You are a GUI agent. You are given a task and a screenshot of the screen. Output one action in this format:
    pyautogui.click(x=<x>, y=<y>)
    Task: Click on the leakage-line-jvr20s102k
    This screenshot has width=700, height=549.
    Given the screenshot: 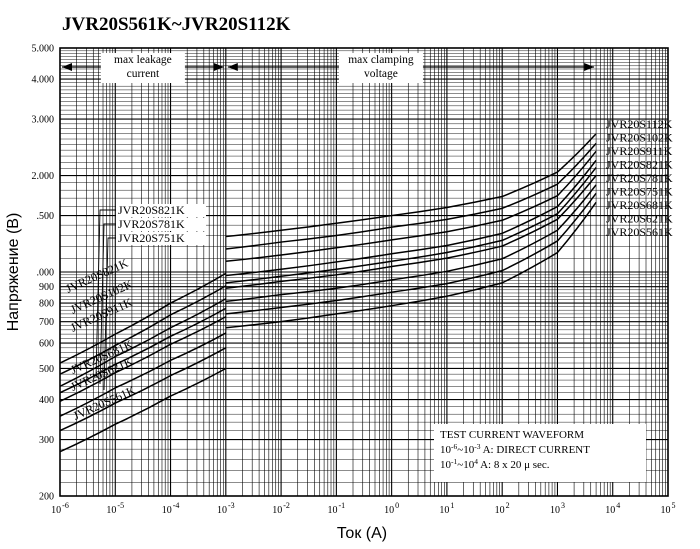 What is the action you would take?
    pyautogui.click(x=143, y=350)
    